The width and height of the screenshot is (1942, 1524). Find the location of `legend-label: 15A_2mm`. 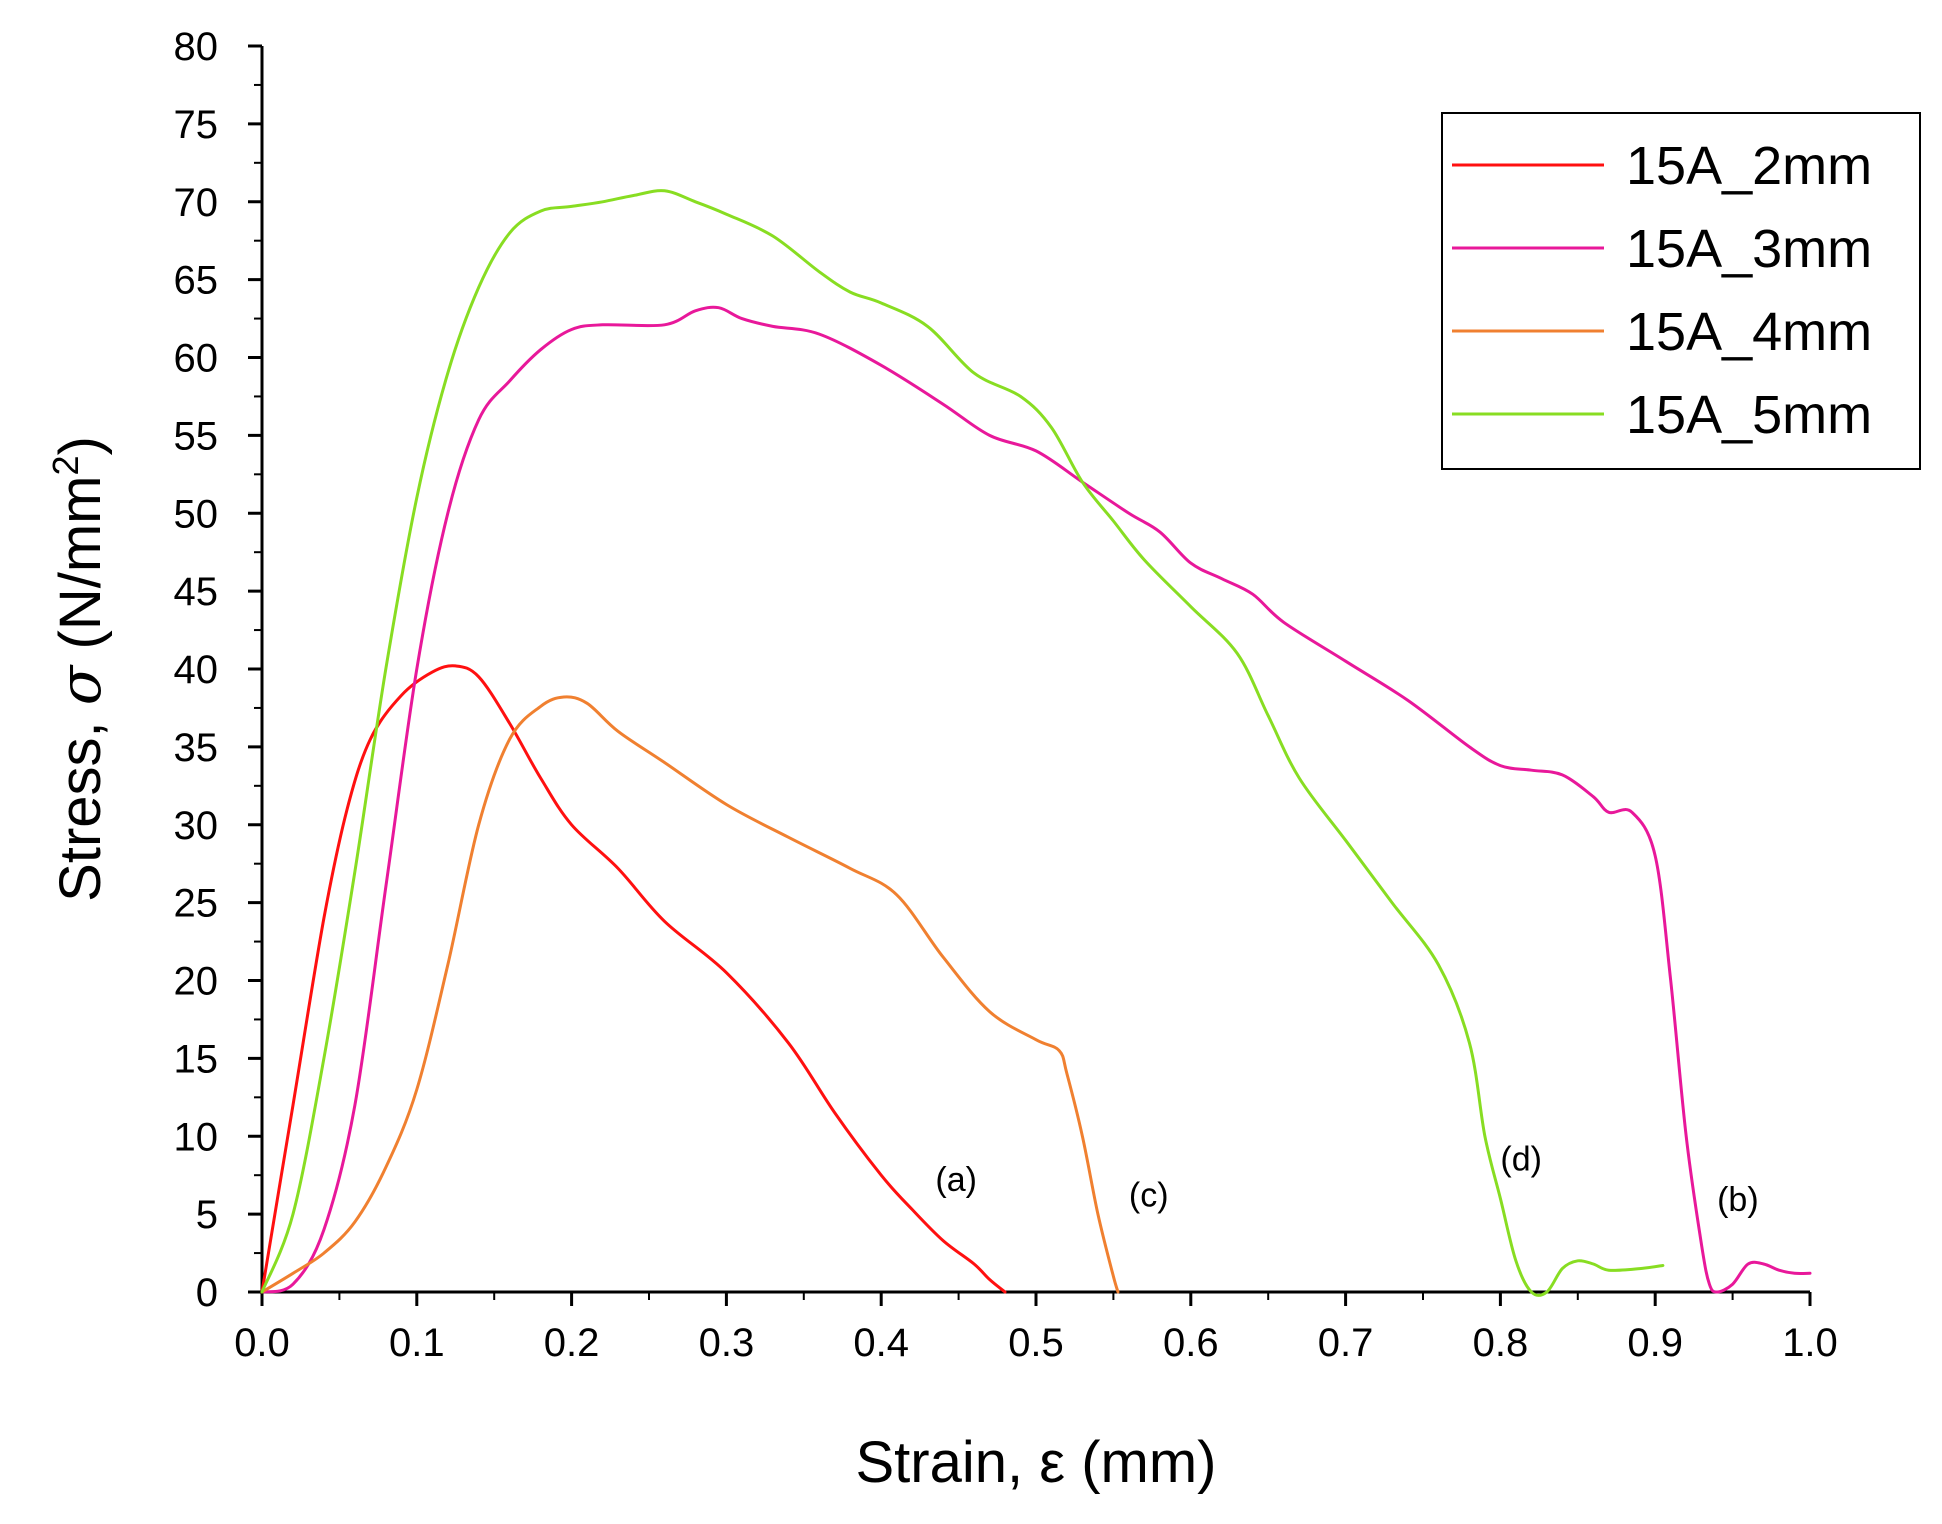

legend-label: 15A_2mm is located at coordinates (1749, 166).